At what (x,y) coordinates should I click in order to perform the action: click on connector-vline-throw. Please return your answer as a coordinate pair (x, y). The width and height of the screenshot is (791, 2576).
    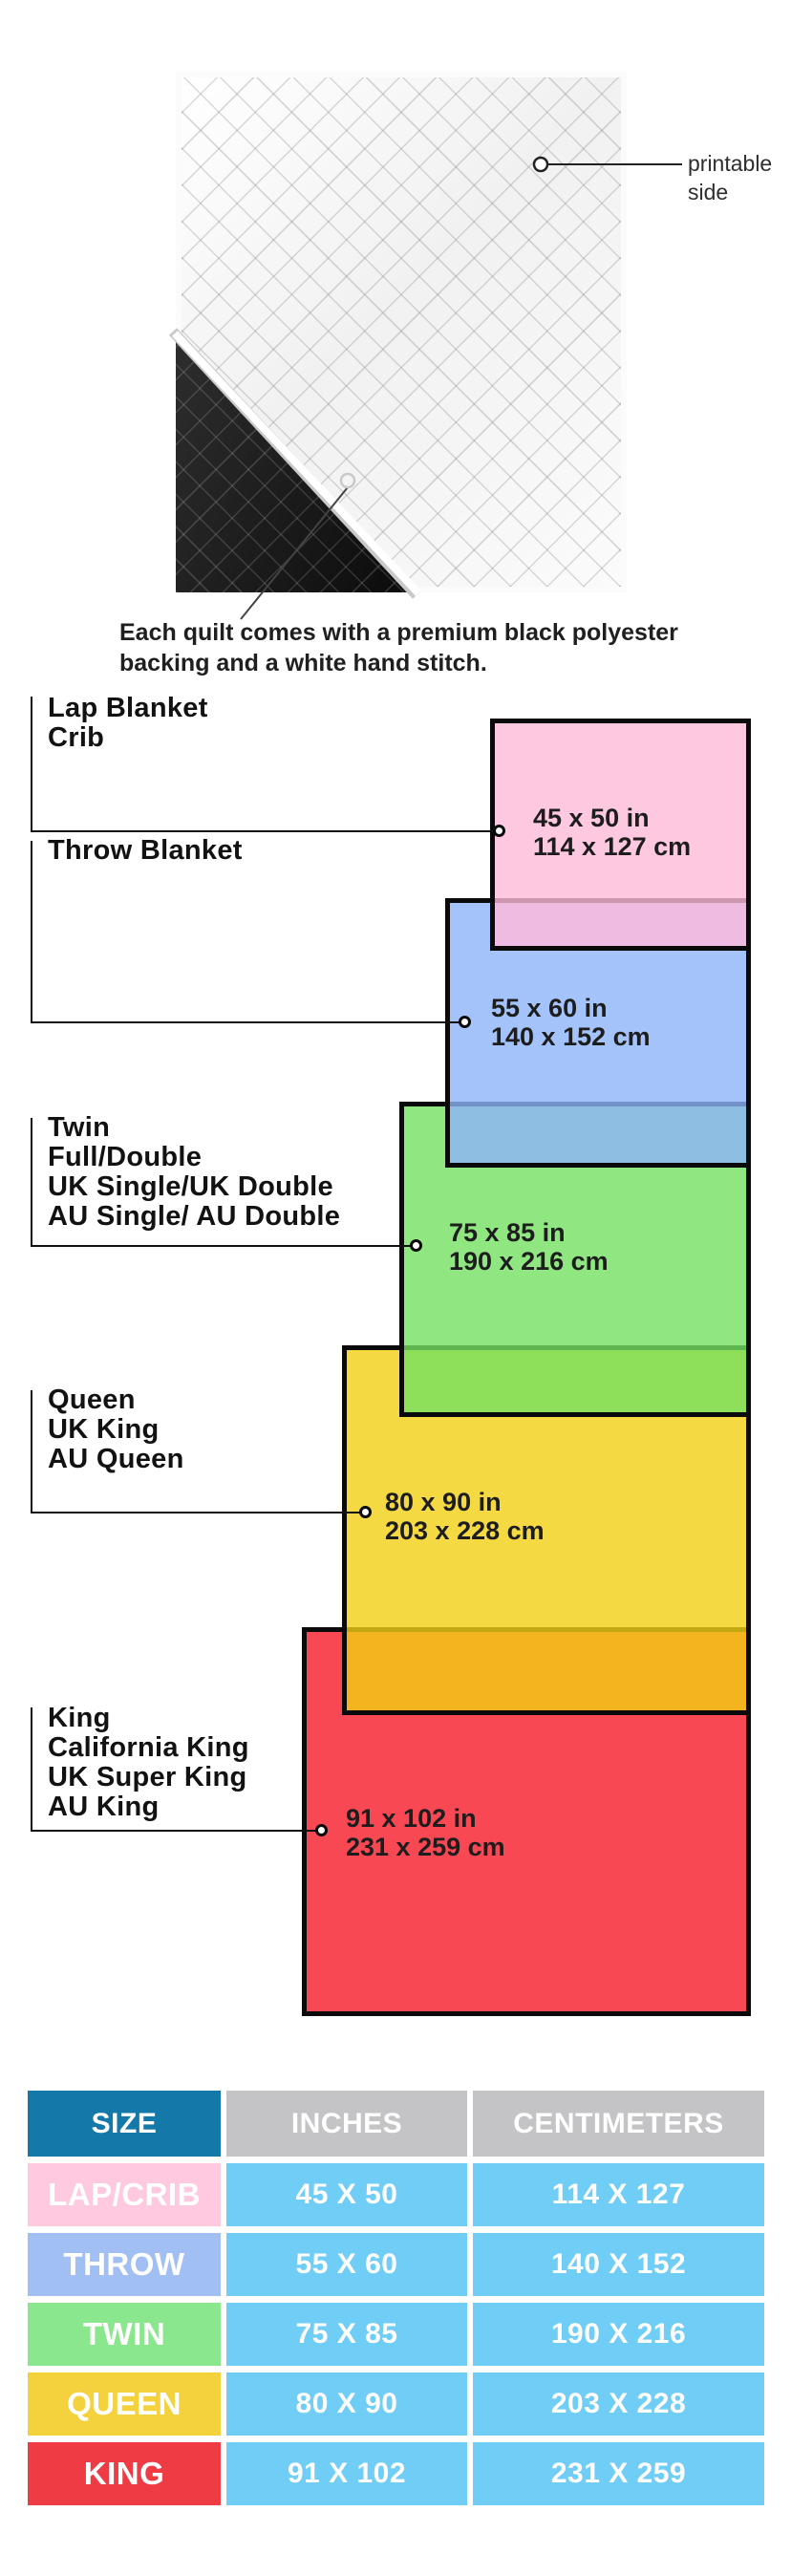
    Looking at the image, I should click on (32, 931).